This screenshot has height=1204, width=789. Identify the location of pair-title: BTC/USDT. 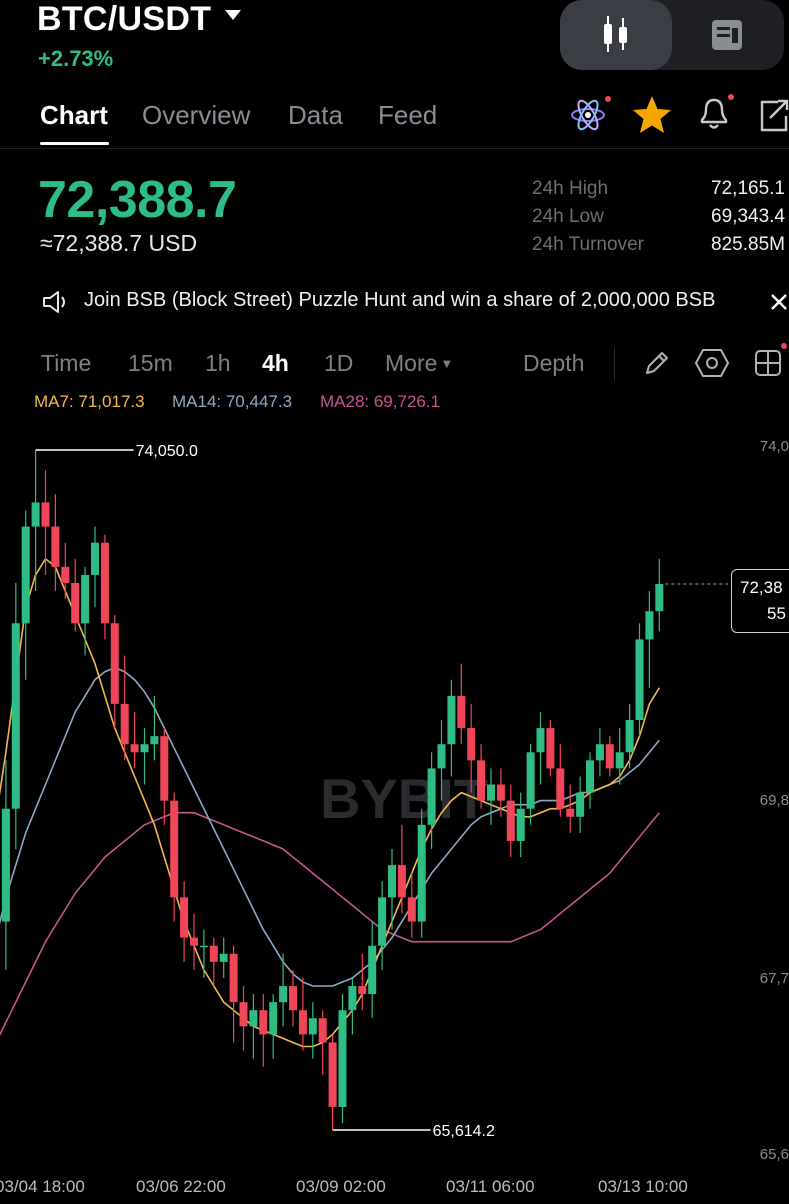
(124, 19).